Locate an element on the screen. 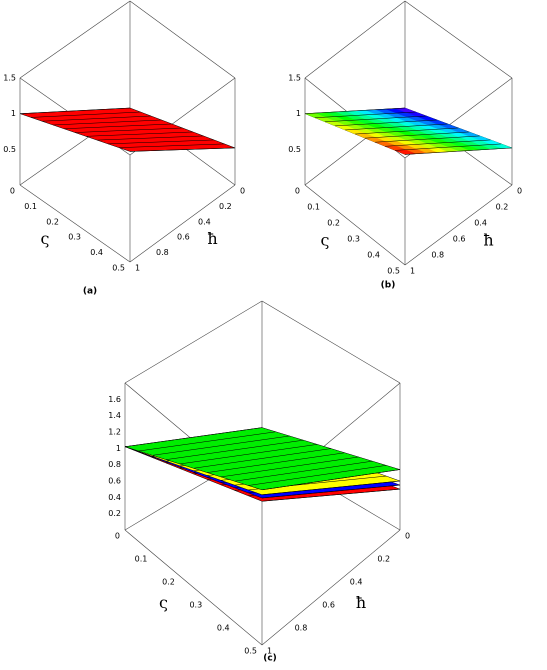 This screenshot has width=547, height=670. z-tick-label: 0.4 is located at coordinates (114, 497).